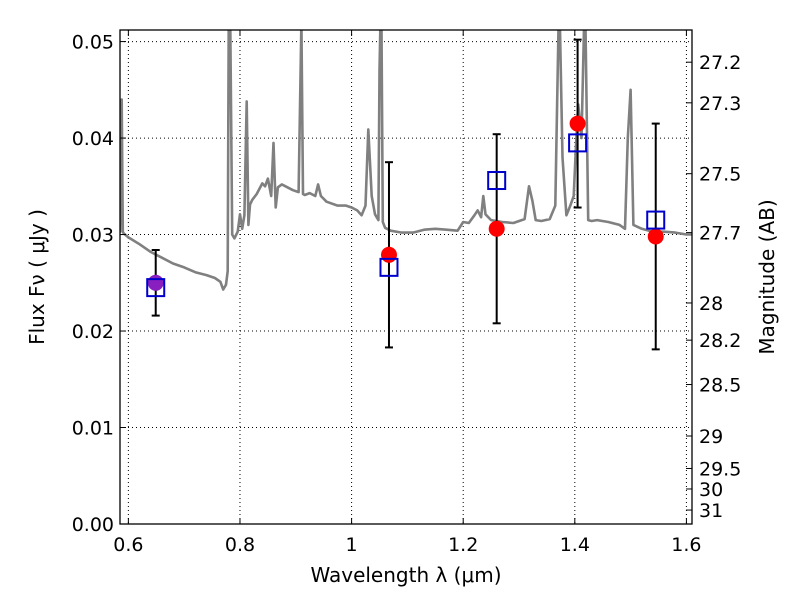 The width and height of the screenshot is (800, 600). I want to click on mag-tick-label: 27.3, so click(720, 104).